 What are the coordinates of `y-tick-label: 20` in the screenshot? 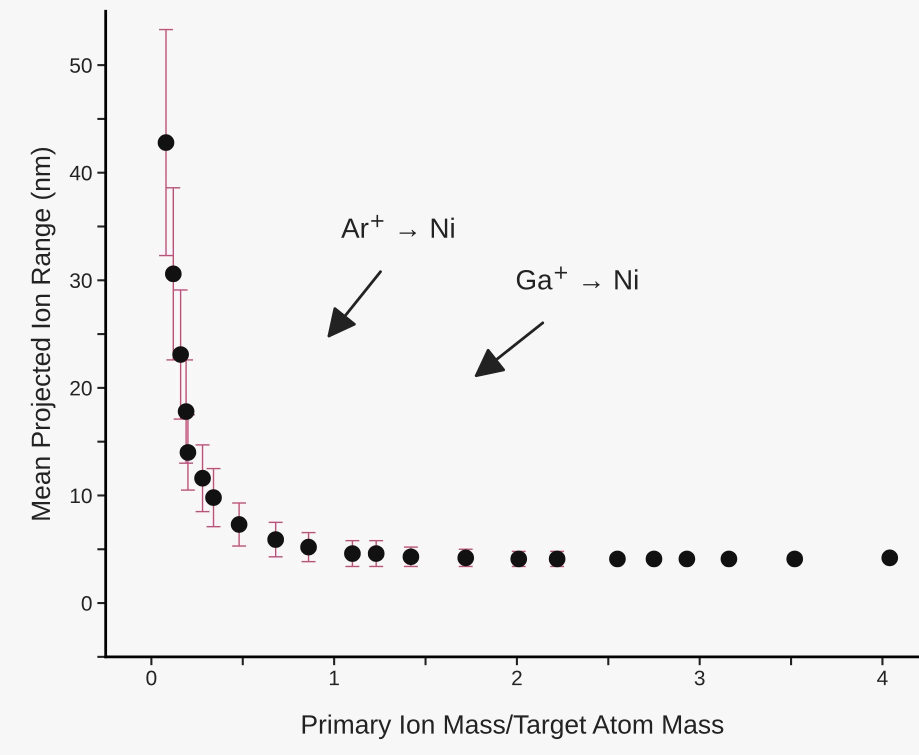 It's located at (81, 388).